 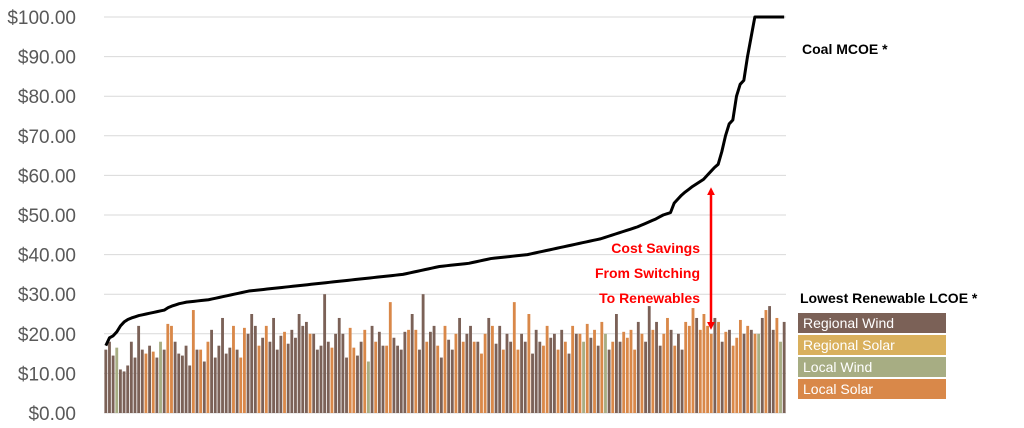 What do you see at coordinates (41, 18) in the screenshot?
I see `y-tick-label: $100.00` at bounding box center [41, 18].